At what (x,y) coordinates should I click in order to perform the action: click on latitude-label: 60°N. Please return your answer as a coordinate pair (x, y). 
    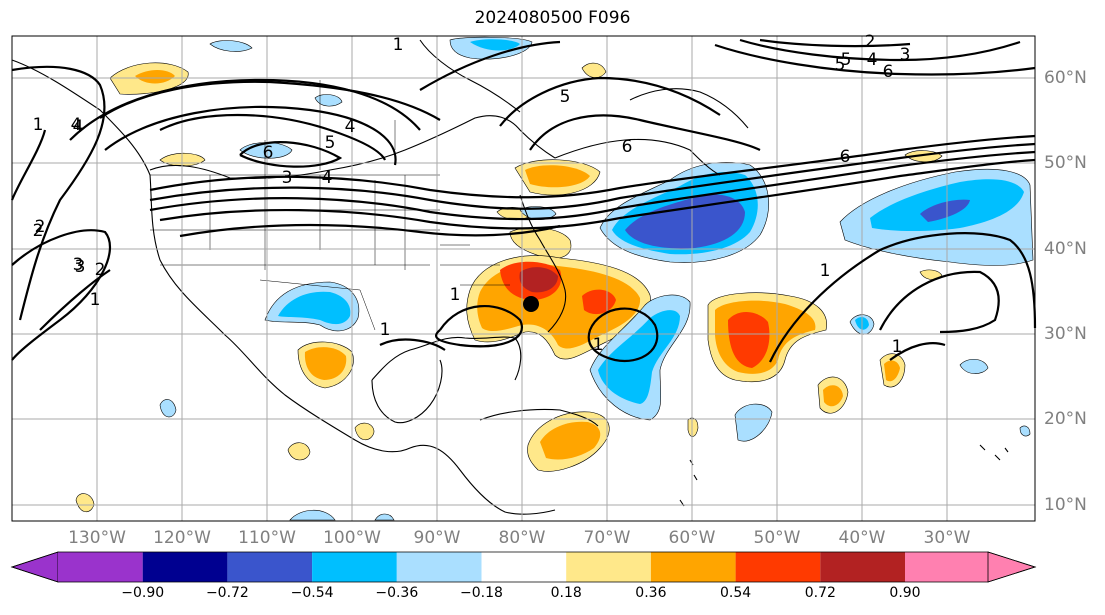
    Looking at the image, I should click on (1065, 78).